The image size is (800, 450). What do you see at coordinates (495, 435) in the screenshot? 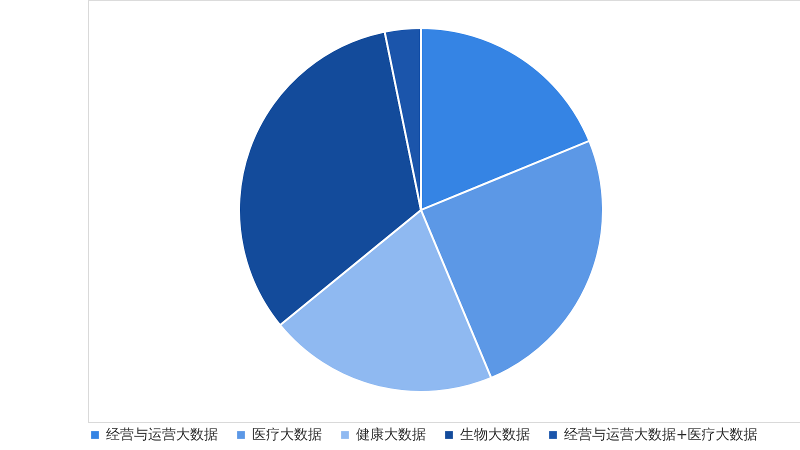
I see `legend-label: 生物大数据` at bounding box center [495, 435].